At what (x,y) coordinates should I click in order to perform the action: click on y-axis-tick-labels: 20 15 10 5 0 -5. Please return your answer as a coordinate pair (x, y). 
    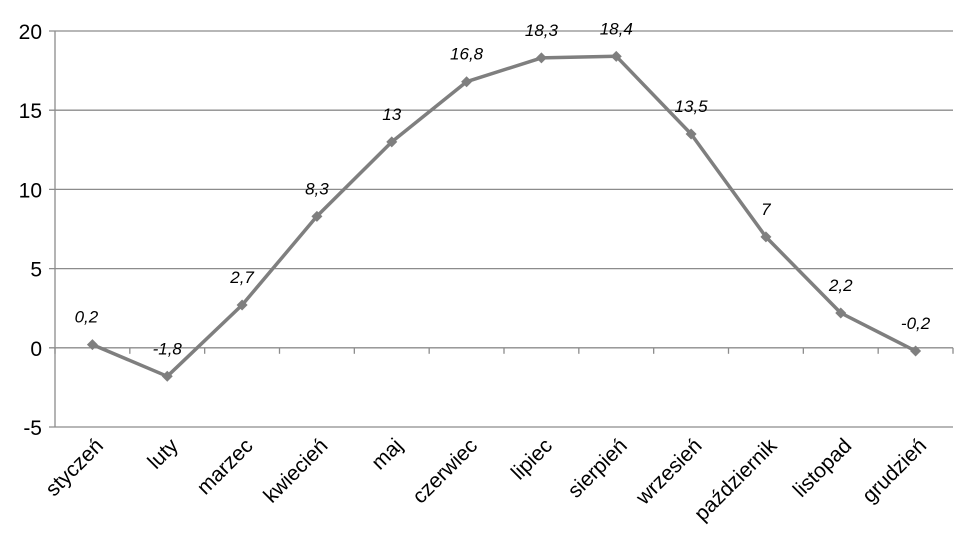
    Looking at the image, I should click on (30, 230).